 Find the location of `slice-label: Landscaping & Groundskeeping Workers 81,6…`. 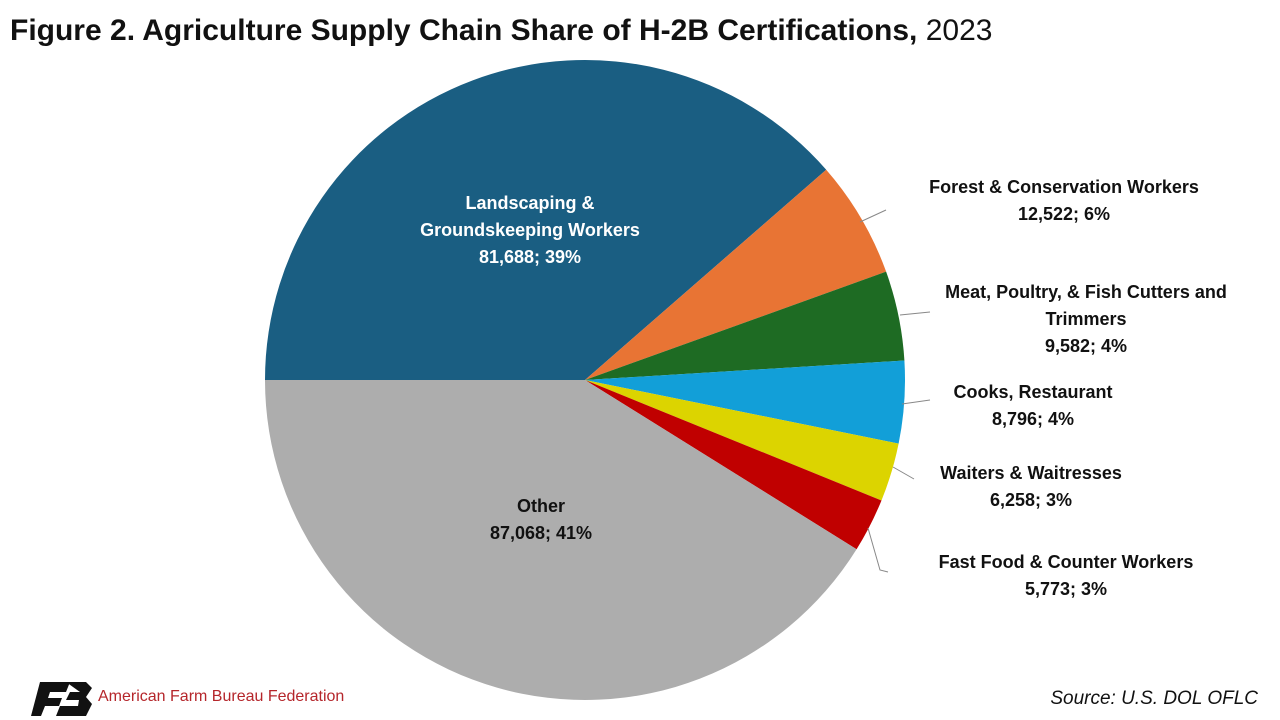

slice-label: Landscaping & Groundskeeping Workers 81,6… is located at coordinates (530, 230).